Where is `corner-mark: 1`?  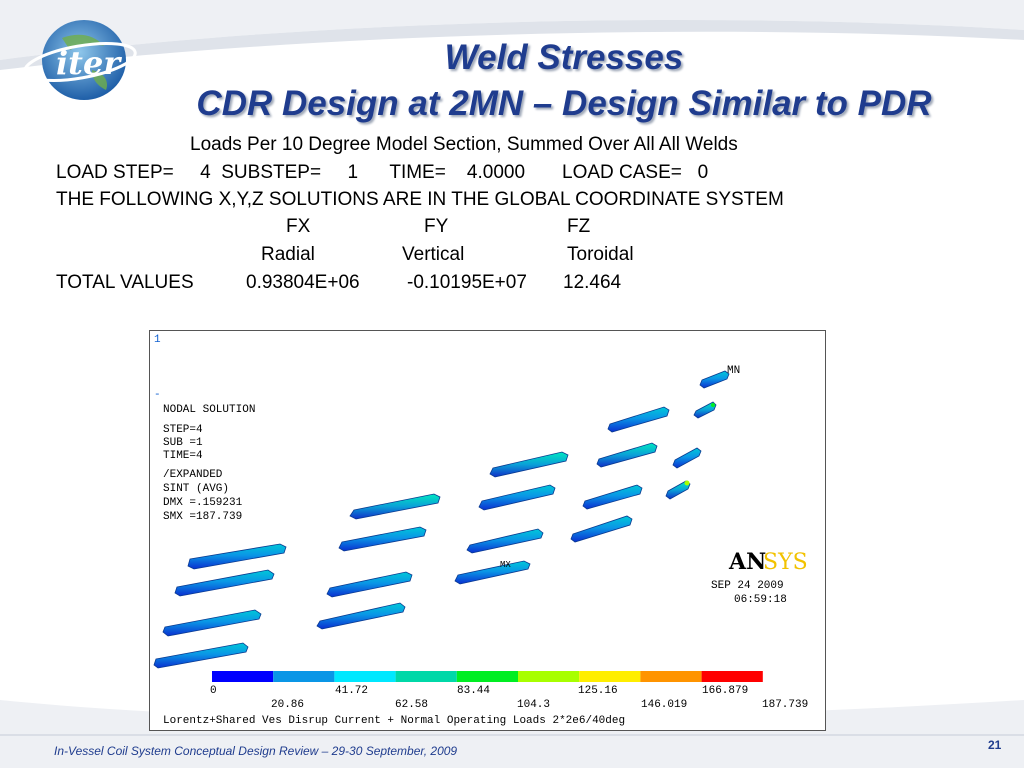
corner-mark: 1 is located at coordinates (157, 340).